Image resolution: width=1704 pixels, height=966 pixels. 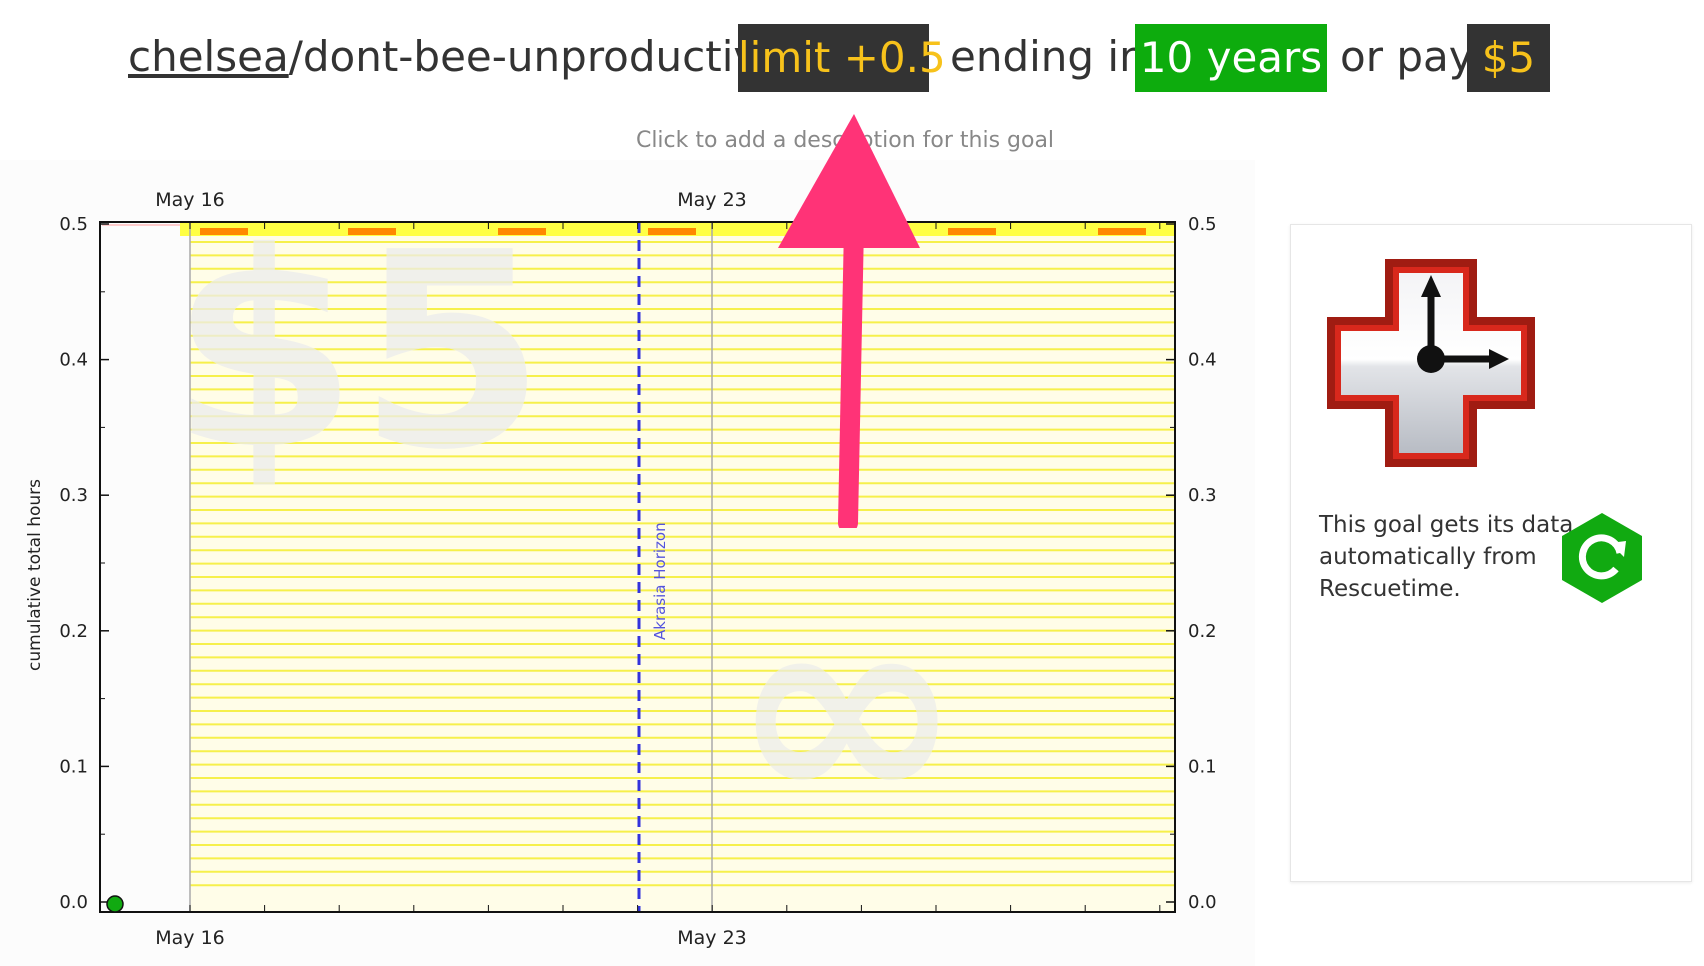 I want to click on y-tick-label-left: 0.5, so click(x=73, y=224).